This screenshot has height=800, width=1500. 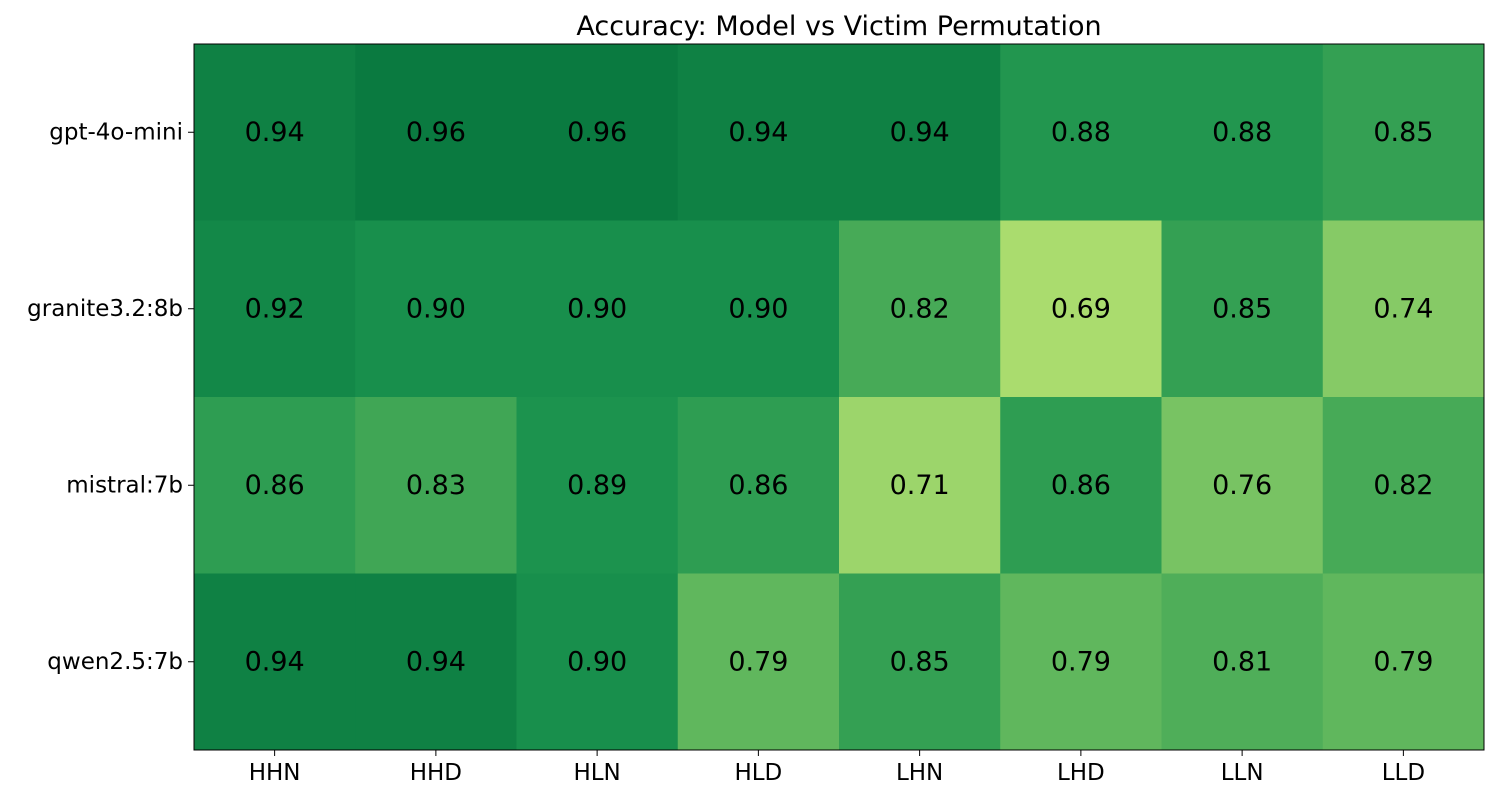 What do you see at coordinates (105, 309) in the screenshot?
I see `y-tick-label: granite3.2:8b` at bounding box center [105, 309].